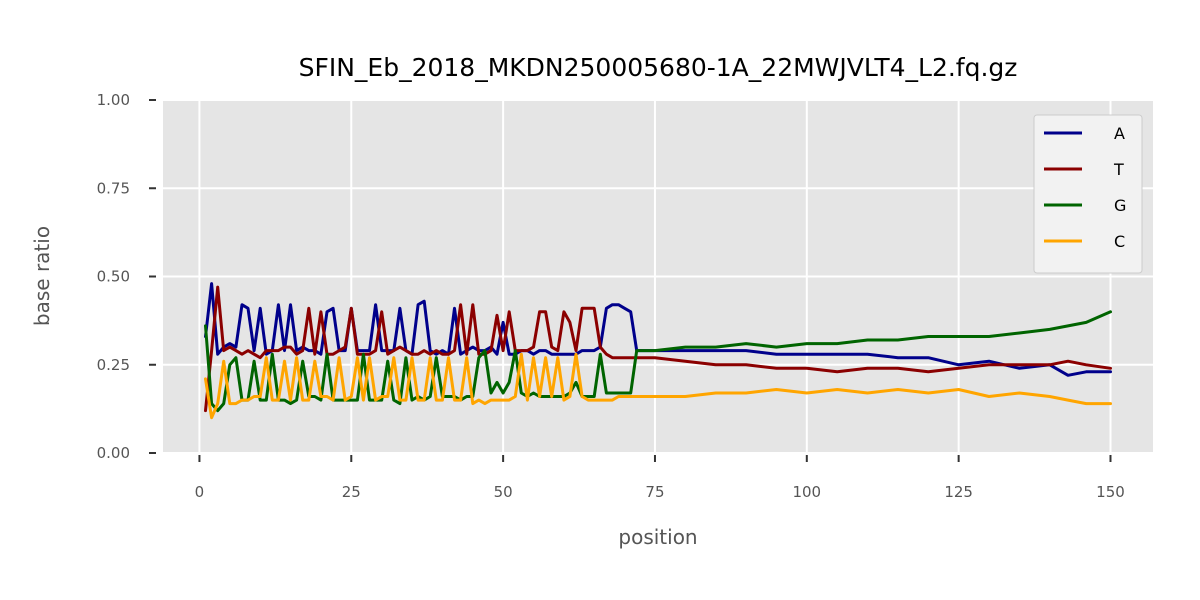  Describe the element at coordinates (200, 492) in the screenshot. I see `x-tick-label: 0` at that location.